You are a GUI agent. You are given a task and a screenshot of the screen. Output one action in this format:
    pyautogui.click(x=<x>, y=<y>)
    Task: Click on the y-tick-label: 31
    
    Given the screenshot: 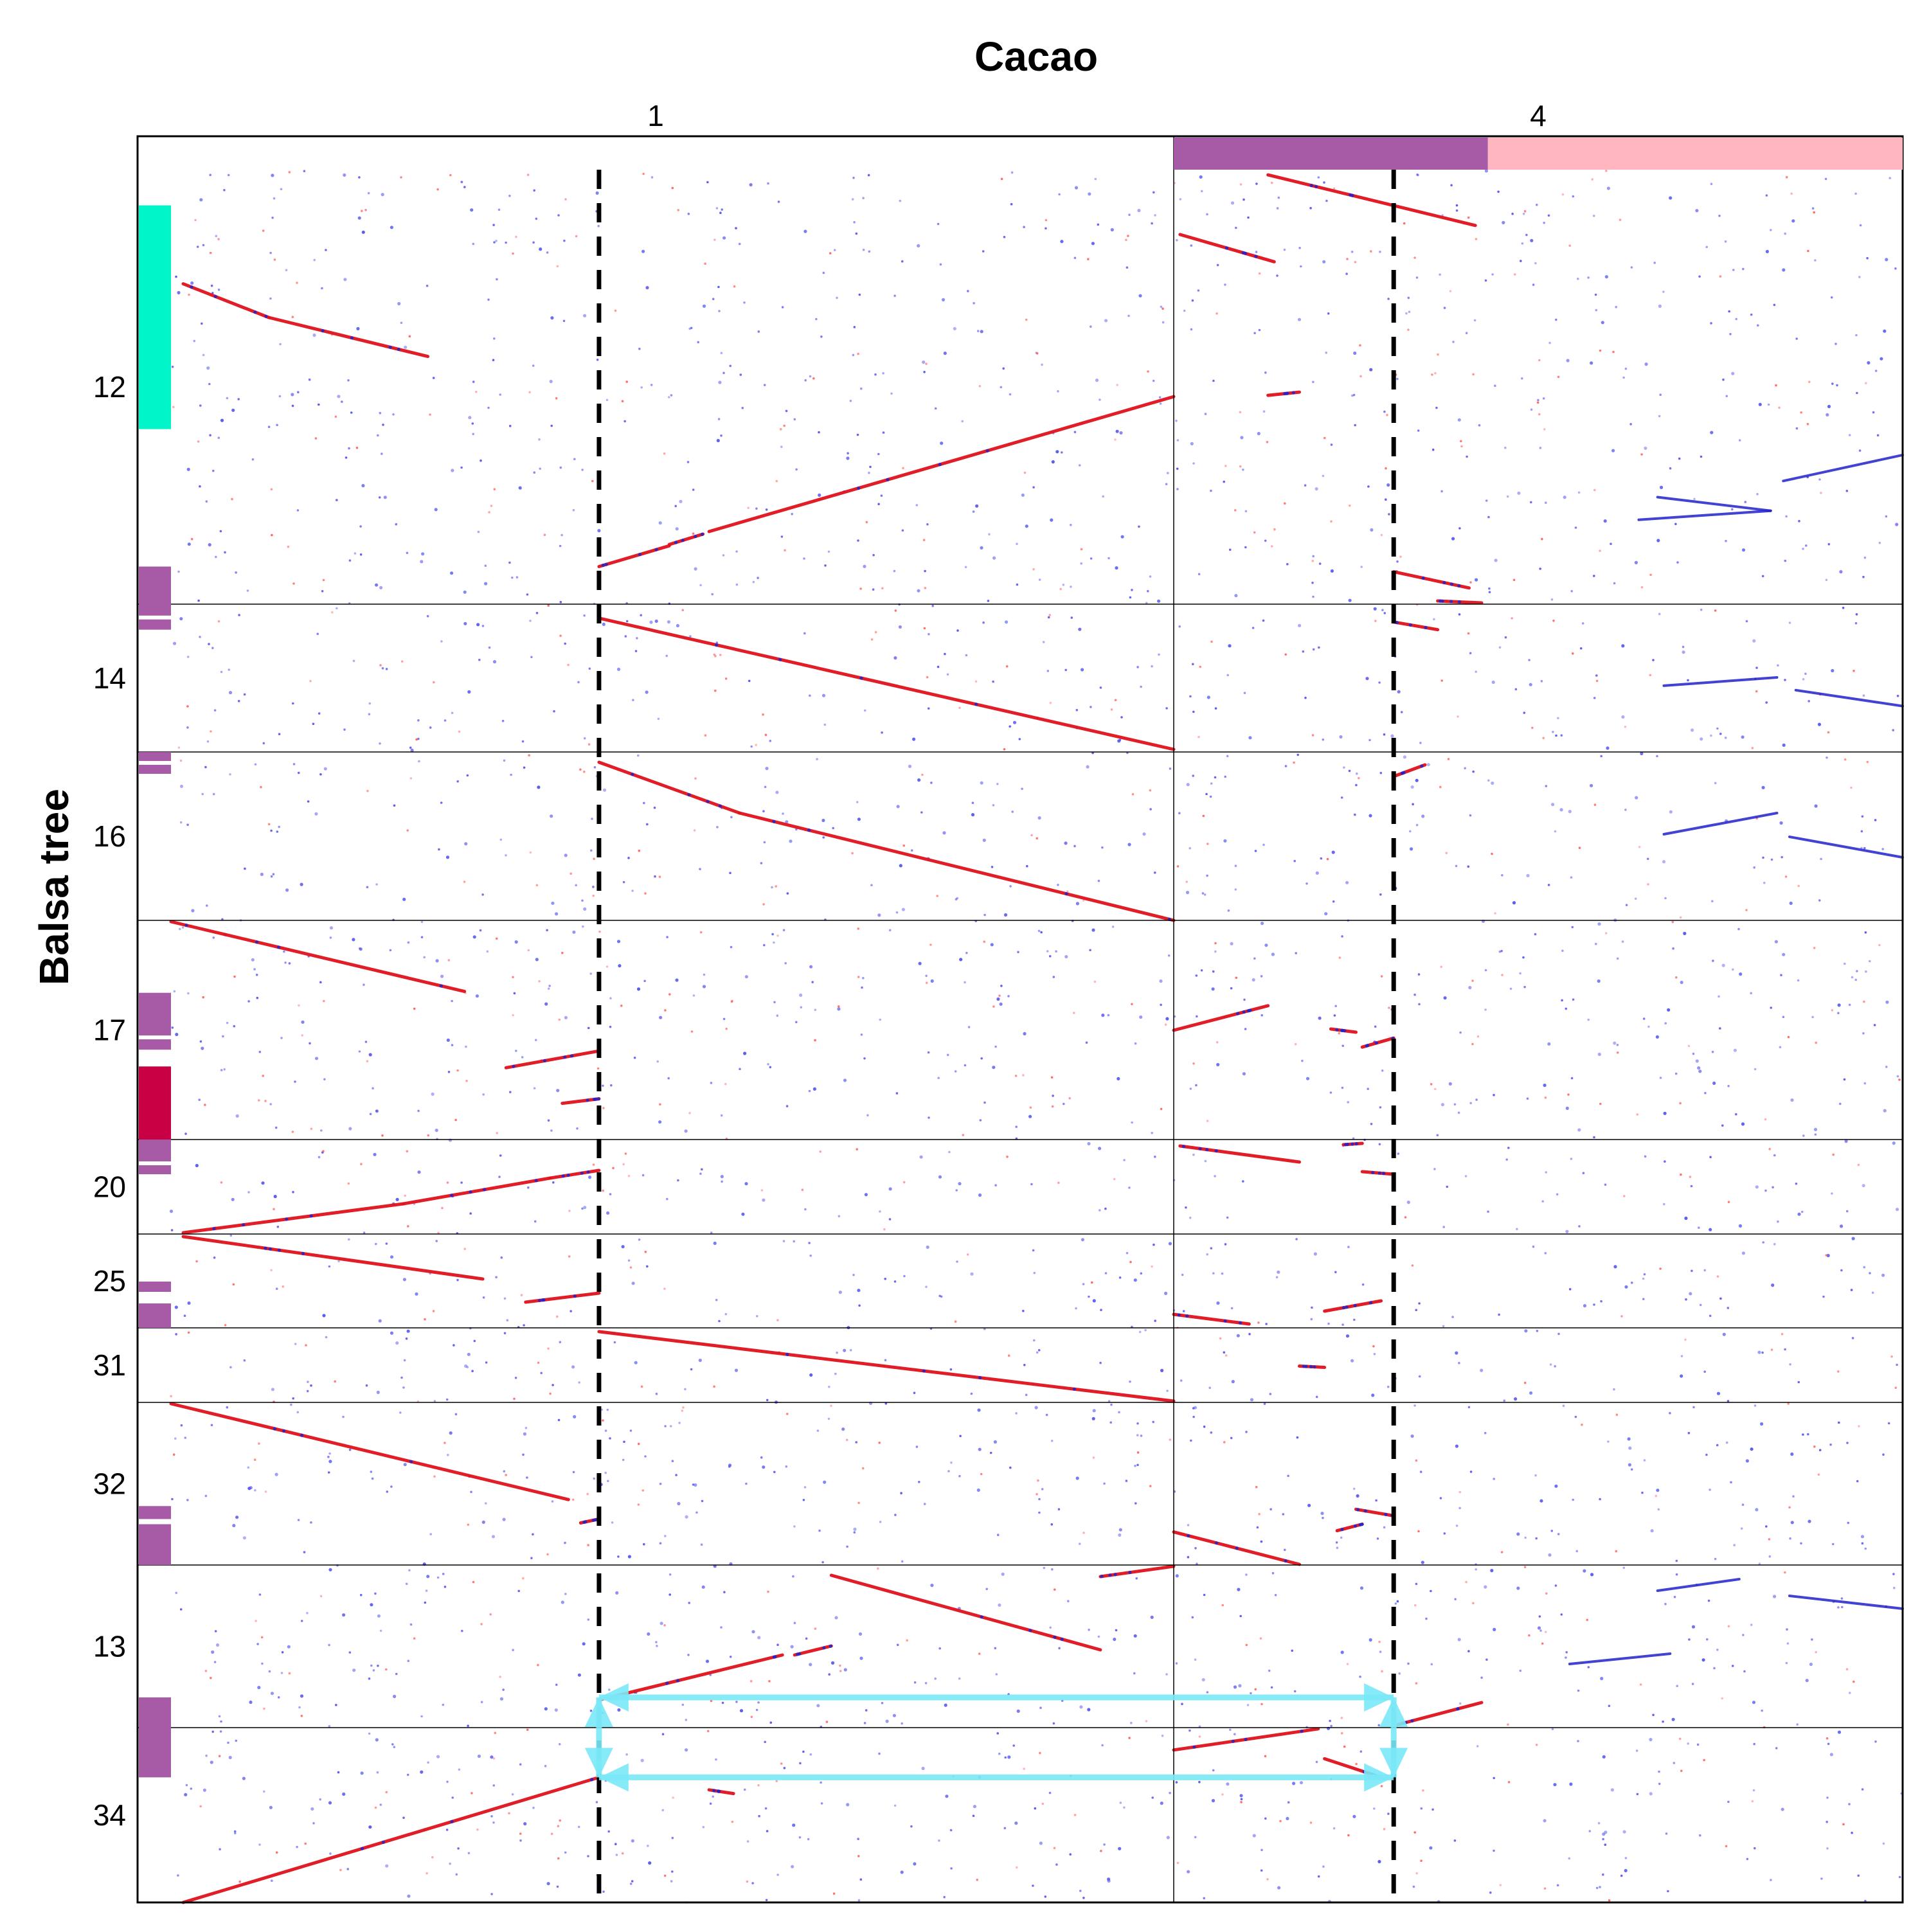 What is the action you would take?
    pyautogui.click(x=109, y=1365)
    